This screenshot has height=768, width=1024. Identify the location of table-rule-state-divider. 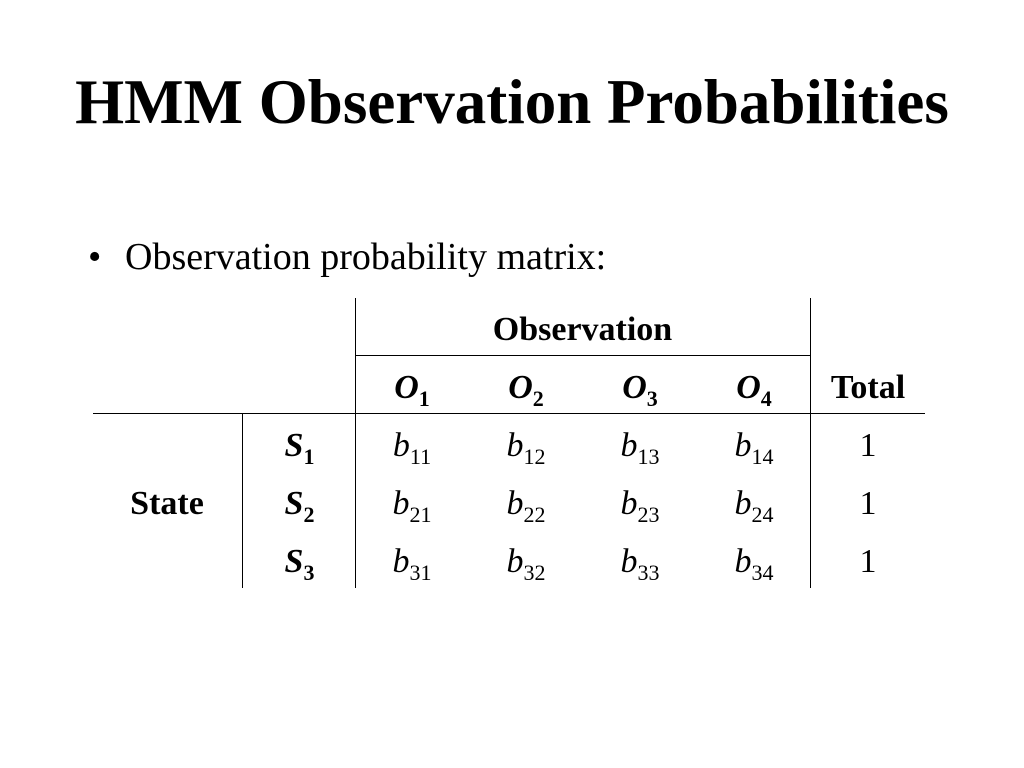
(242, 501).